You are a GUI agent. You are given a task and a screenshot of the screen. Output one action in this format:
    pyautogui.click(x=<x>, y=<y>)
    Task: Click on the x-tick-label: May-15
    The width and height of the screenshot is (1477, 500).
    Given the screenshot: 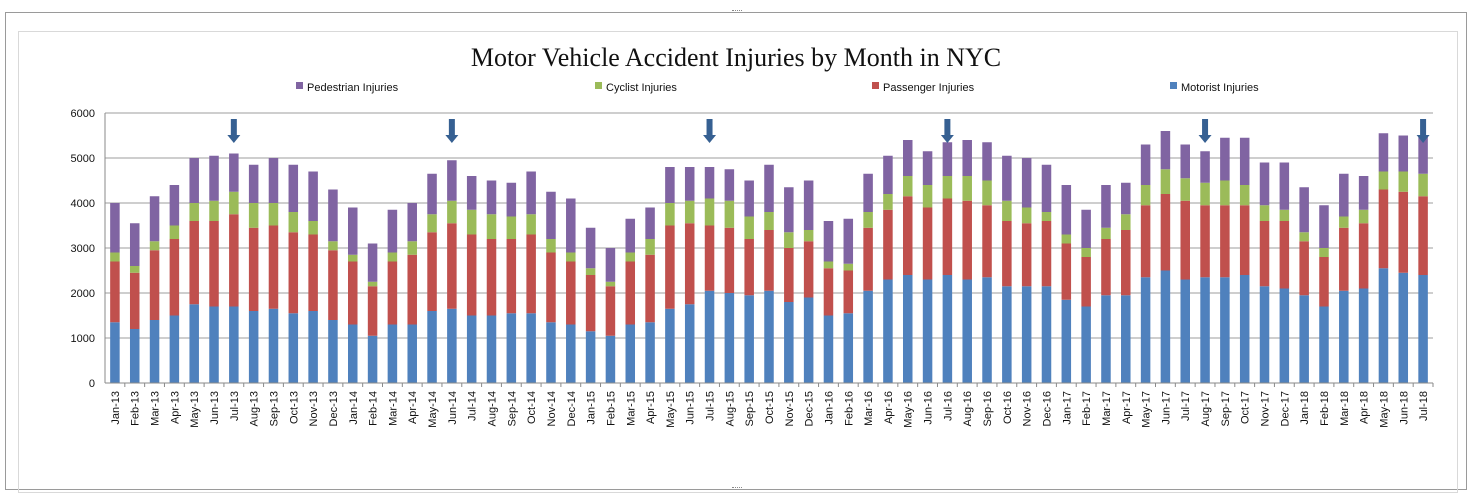 What is the action you would take?
    pyautogui.click(x=671, y=409)
    